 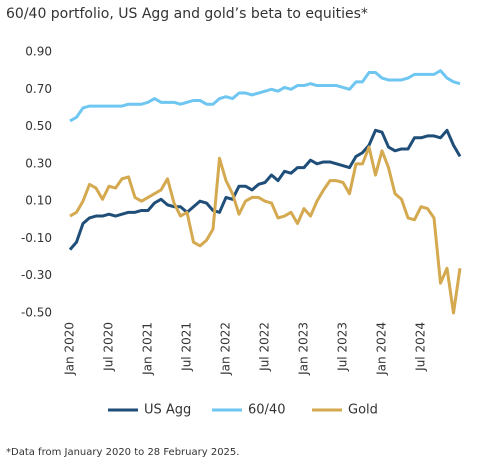 What do you see at coordinates (363, 410) in the screenshot?
I see `legend-label: Gold` at bounding box center [363, 410].